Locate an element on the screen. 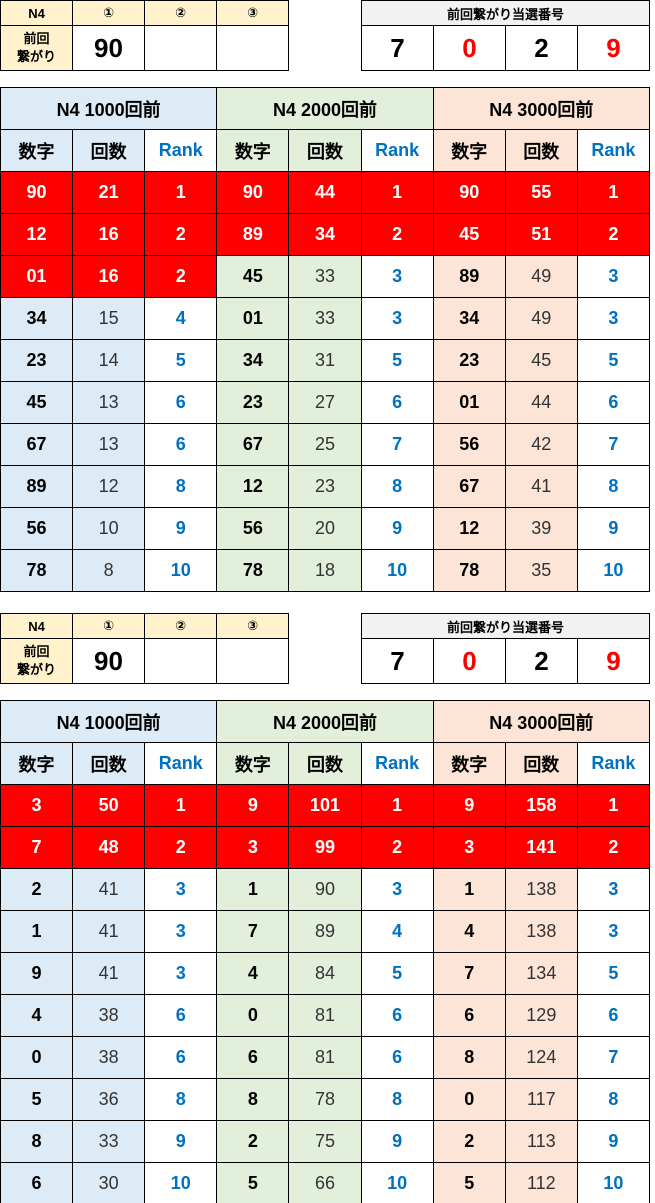 The image size is (655, 1203). count-cell: 112 is located at coordinates (541, 1182).